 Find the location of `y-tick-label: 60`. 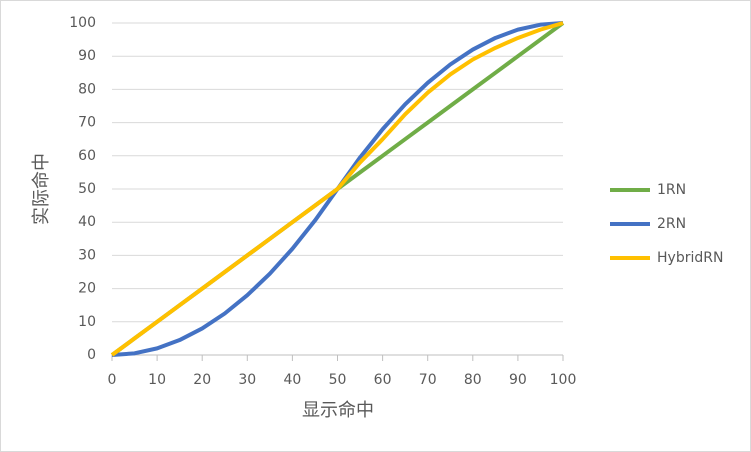

y-tick-label: 60 is located at coordinates (87, 156).